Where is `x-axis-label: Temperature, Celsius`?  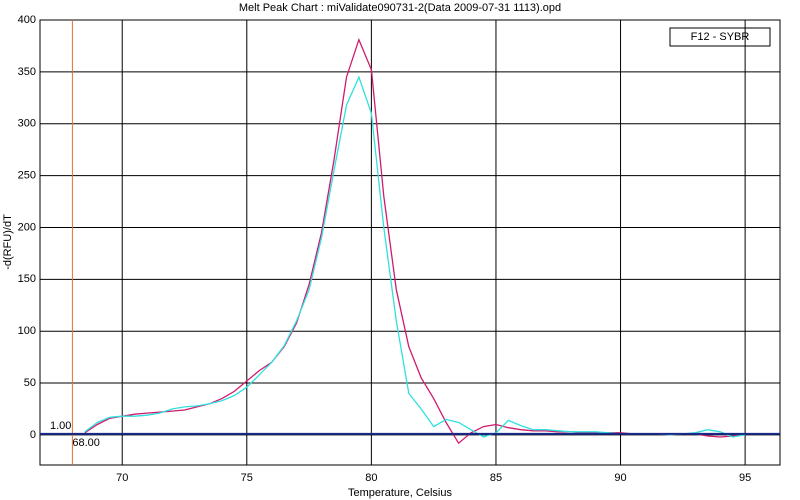 x-axis-label: Temperature, Celsius is located at coordinates (400, 493).